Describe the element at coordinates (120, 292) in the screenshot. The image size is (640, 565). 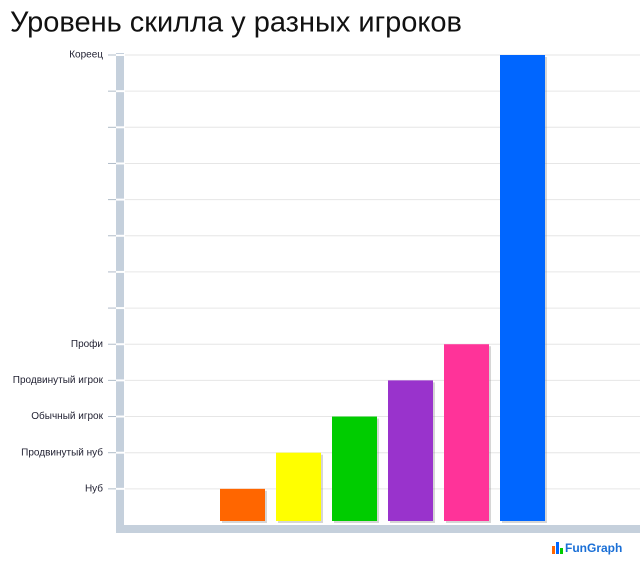
I see `y-axis` at that location.